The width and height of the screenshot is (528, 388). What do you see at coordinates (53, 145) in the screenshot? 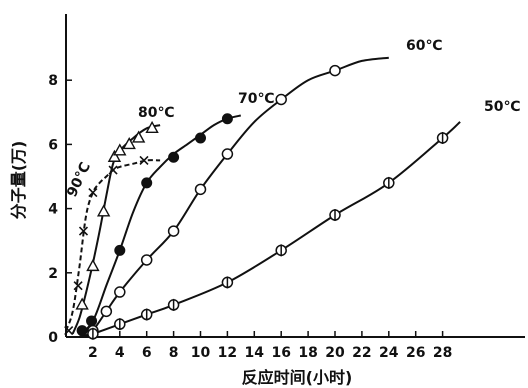
I see `y-tick-label: 6` at bounding box center [53, 145].